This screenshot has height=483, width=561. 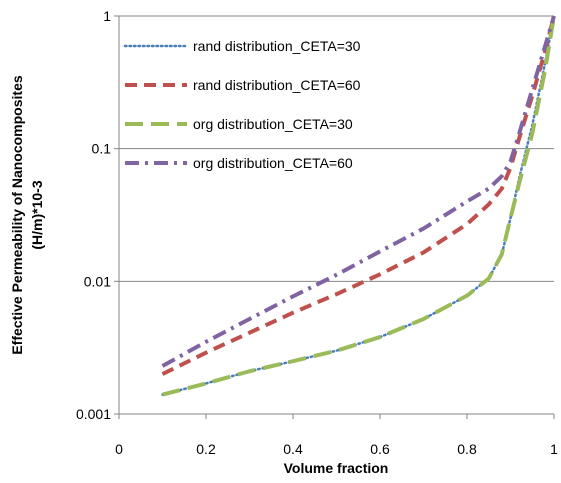 What do you see at coordinates (467, 449) in the screenshot?
I see `x-tick-label: 0.8` at bounding box center [467, 449].